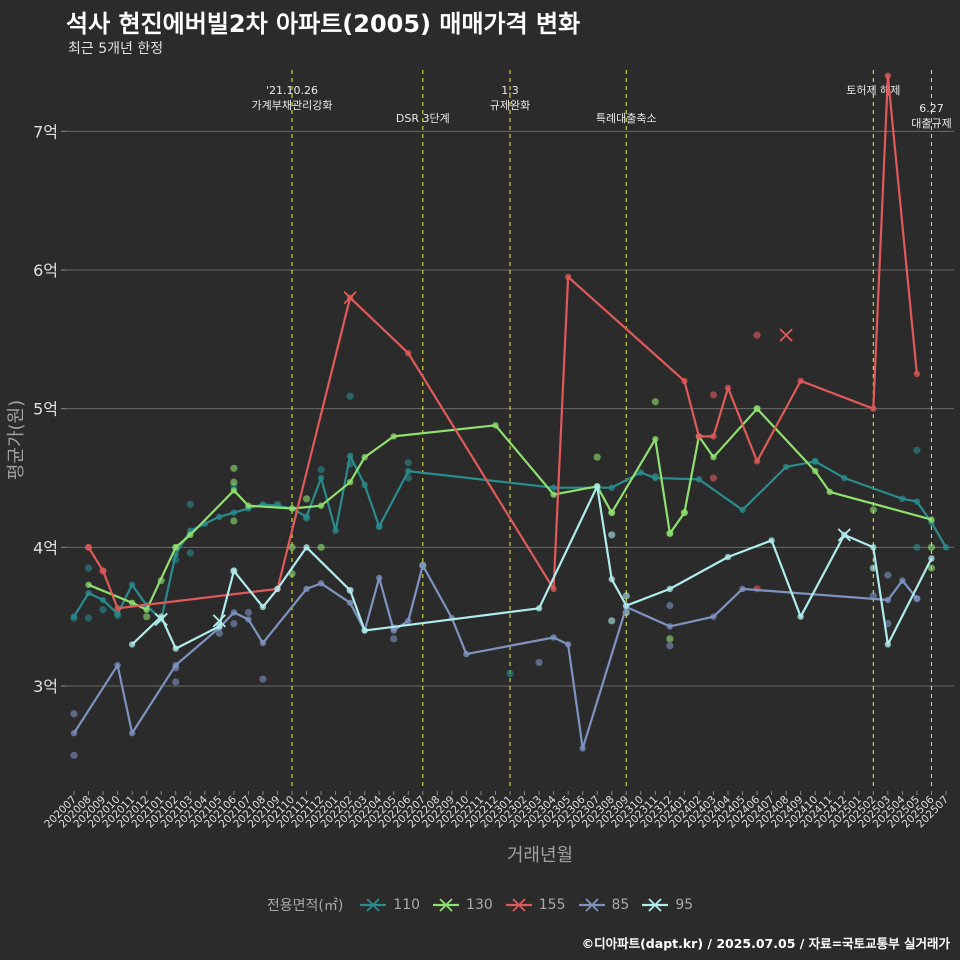  What do you see at coordinates (323, 24) in the screenshot?
I see `chart-title: 석사 현진에버빌2차 아파트(2005) 매매가격 변화` at bounding box center [323, 24].